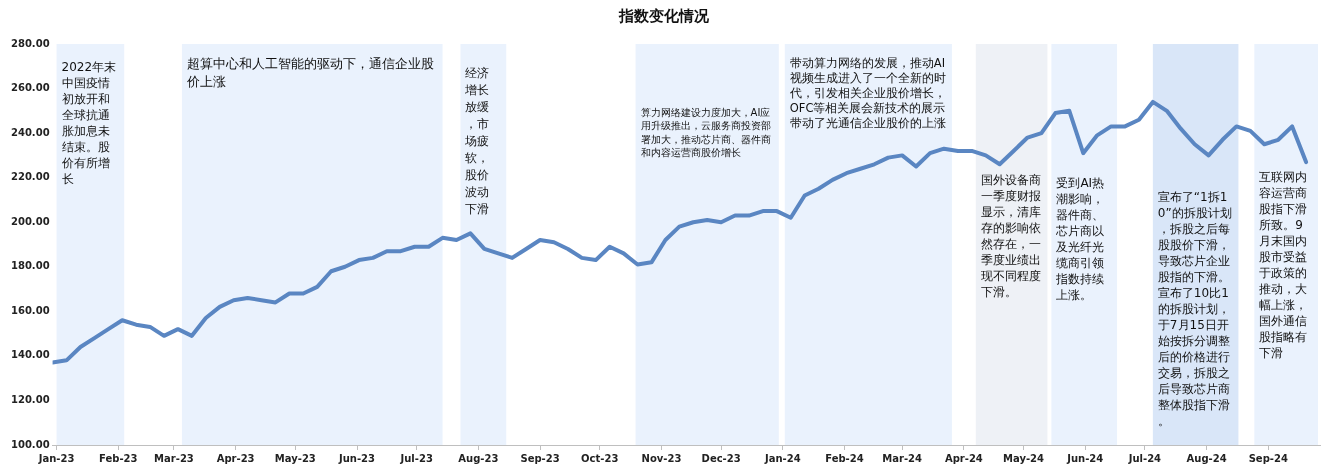  Describe the element at coordinates (30, 43) in the screenshot. I see `y-tick-label: 280.00` at that location.